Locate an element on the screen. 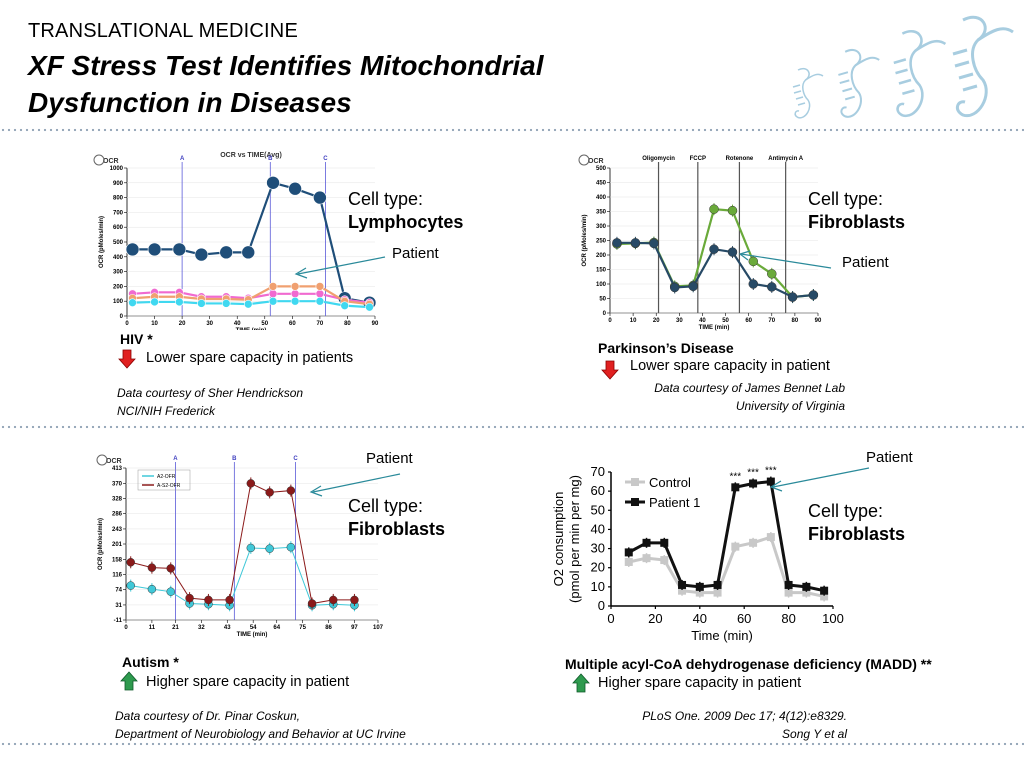  hiv-effect: Lower spare capacity in patients is located at coordinates (250, 358).